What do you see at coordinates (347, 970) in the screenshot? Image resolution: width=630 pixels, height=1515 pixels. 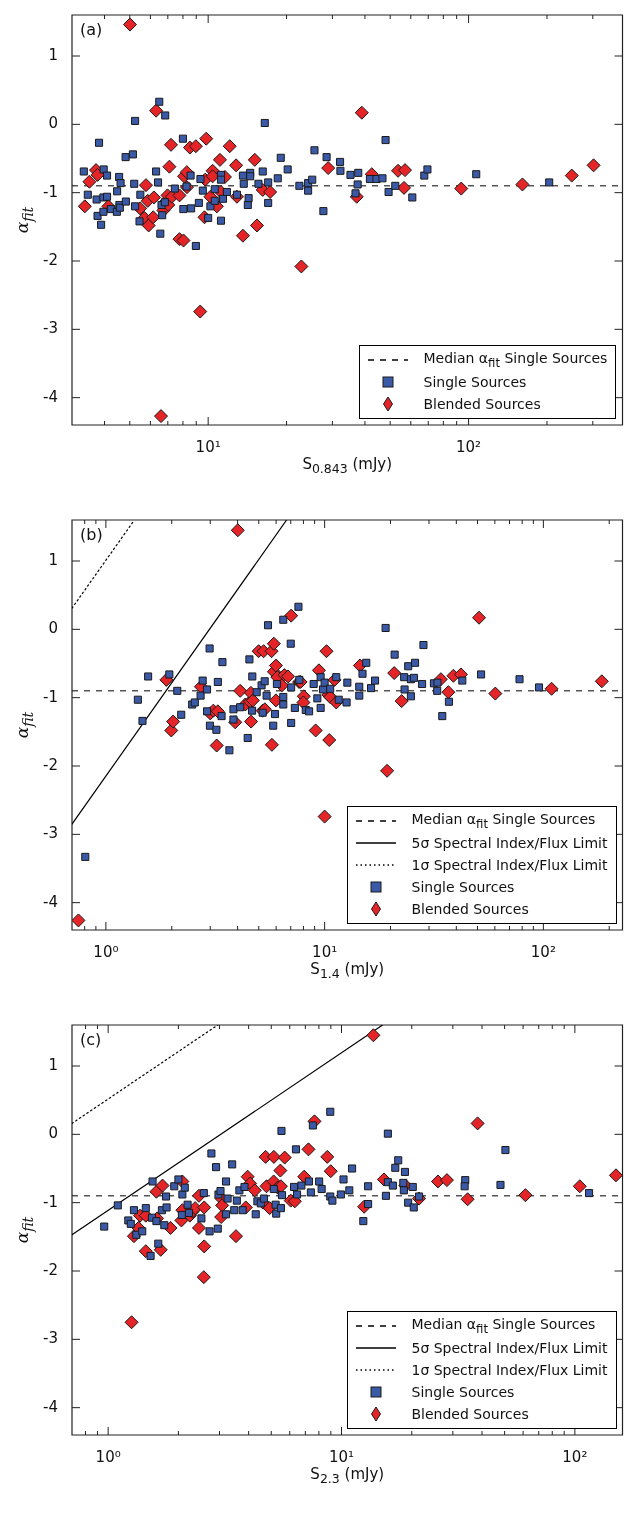 I see `x-axis-title: S$_{1.4}$ (mJy)` at bounding box center [347, 970].